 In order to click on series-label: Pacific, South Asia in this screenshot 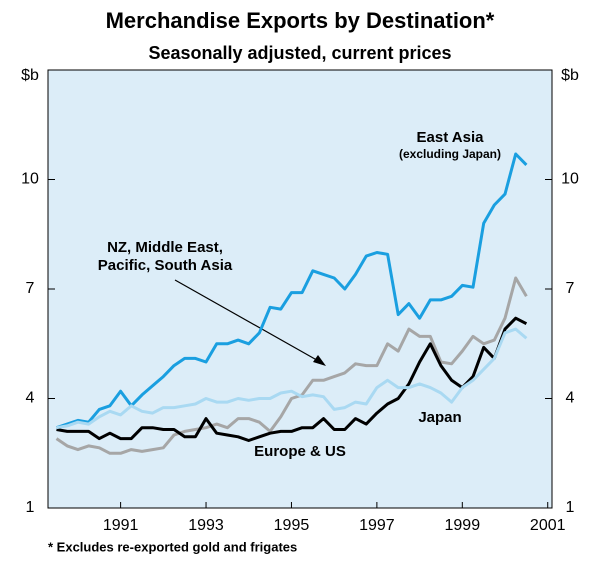, I will do `click(165, 265)`.